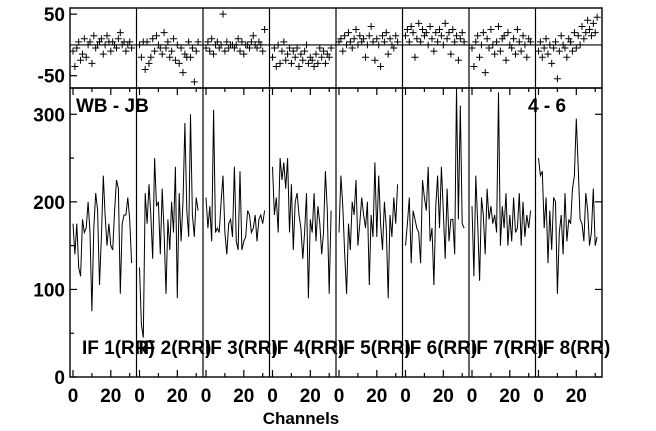 The image size is (656, 431). What do you see at coordinates (547, 106) in the screenshot?
I see `scan-label: 4 - 6` at bounding box center [547, 106].